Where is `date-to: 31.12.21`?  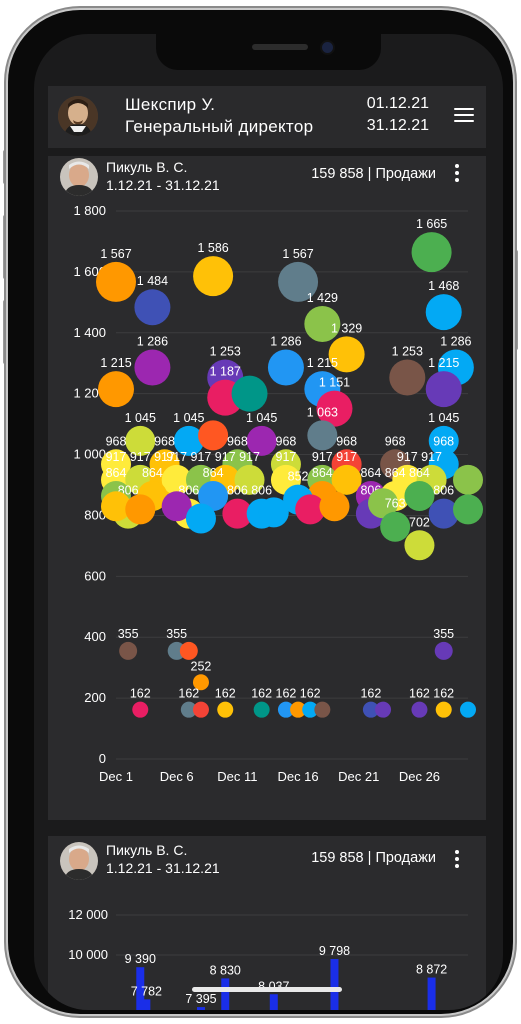
date-to: 31.12.21 is located at coordinates (397, 125).